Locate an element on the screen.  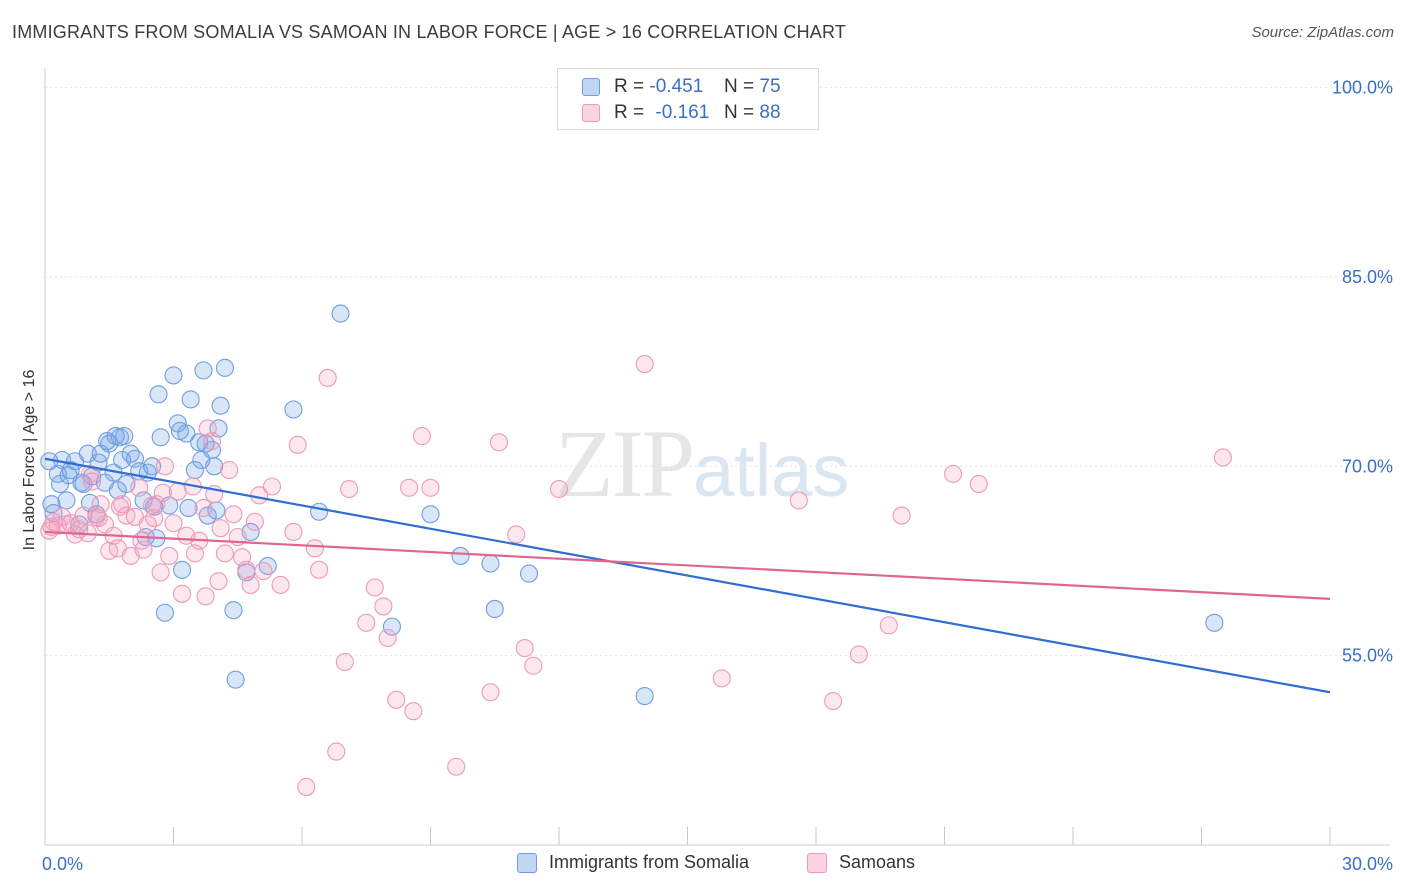
trend-line-samoan is located at coordinates (687, 565).